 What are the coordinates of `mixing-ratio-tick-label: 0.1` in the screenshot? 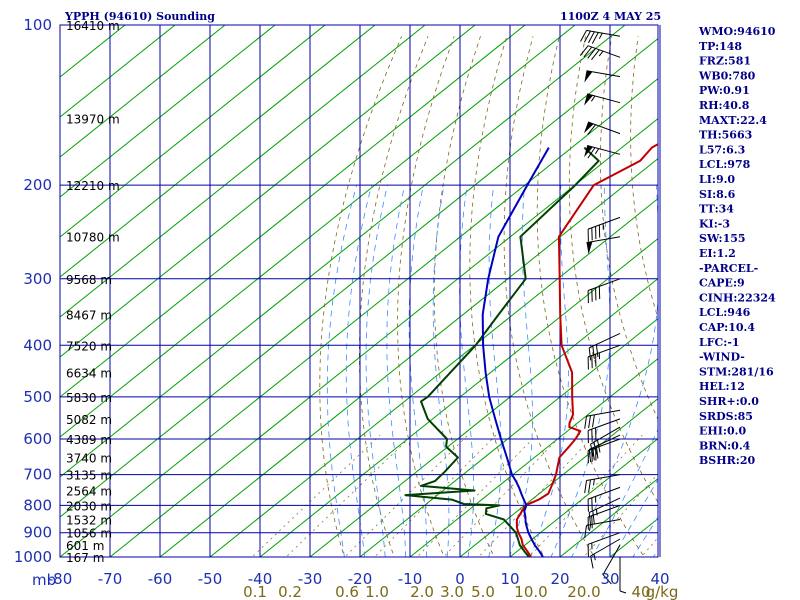 It's located at (255, 591).